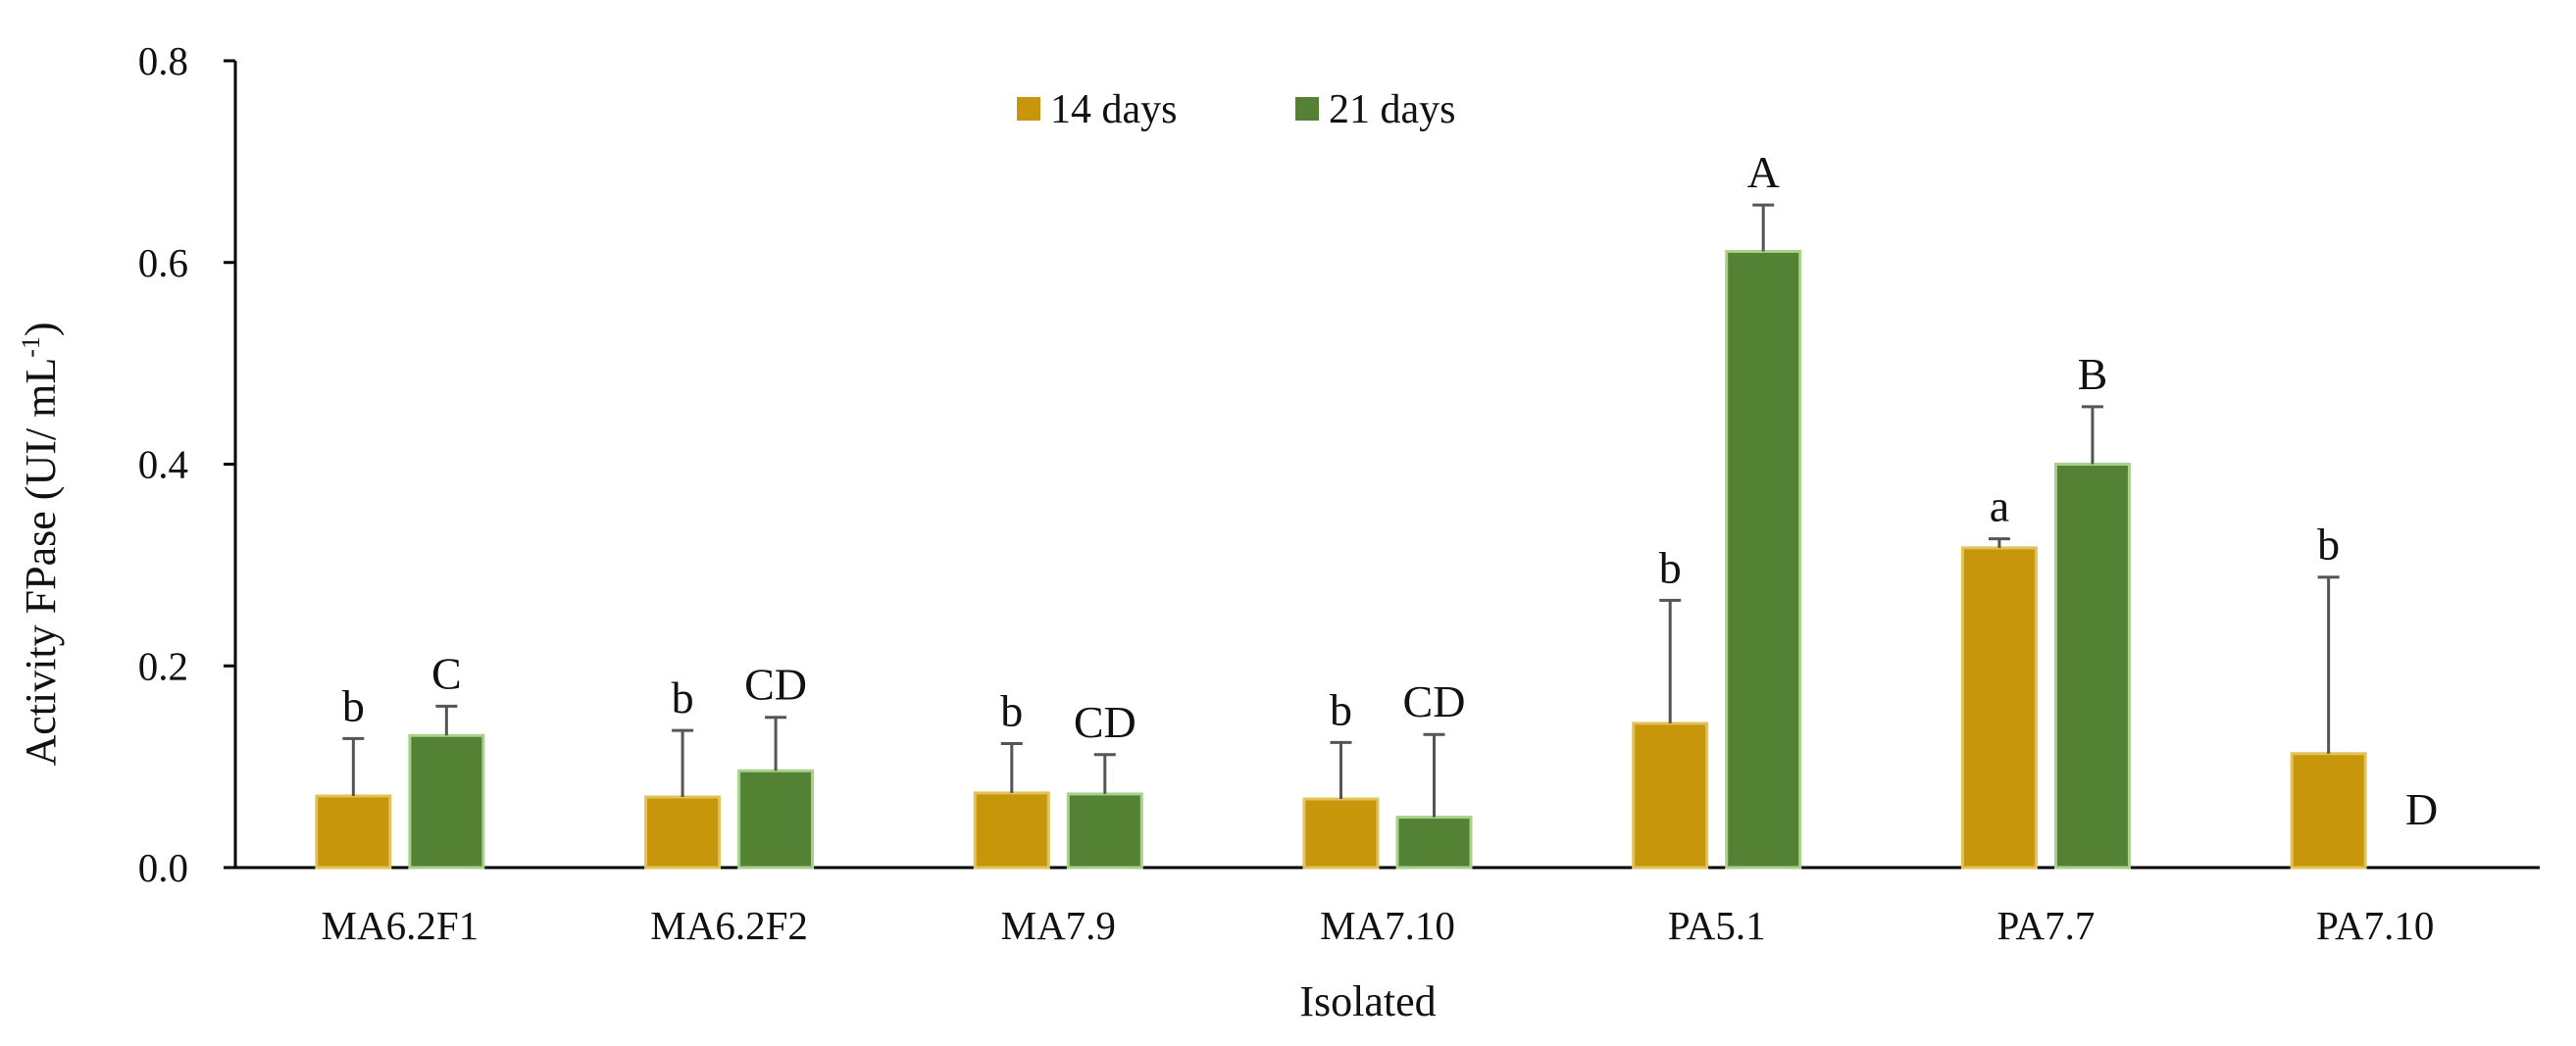 The image size is (2576, 1046). Describe the element at coordinates (1999, 506) in the screenshot. I see `significance-label: a` at that location.